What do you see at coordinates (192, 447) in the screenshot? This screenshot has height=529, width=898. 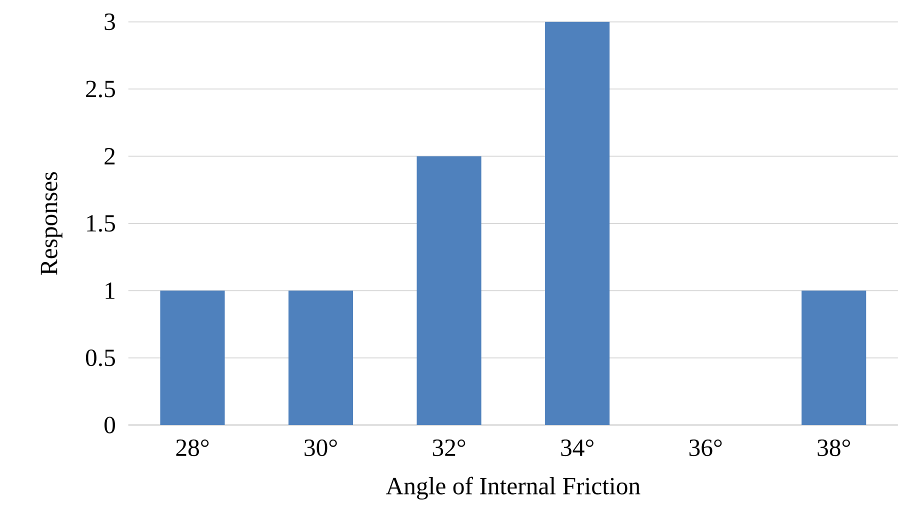 I see `x-tick-label: 28°` at bounding box center [192, 447].